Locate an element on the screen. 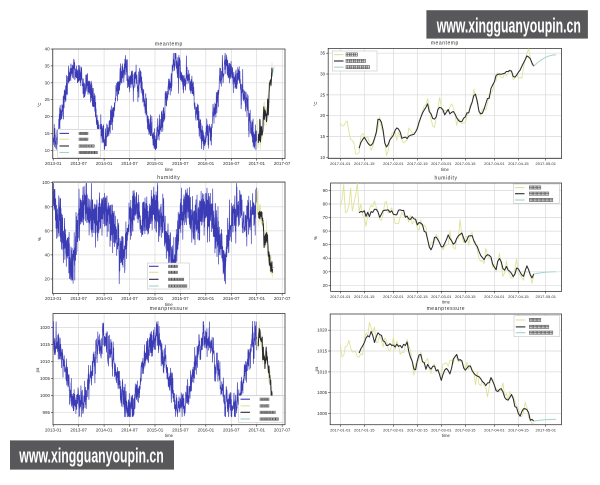 Image resolution: width=600 pixels, height=485 pixels. svg-text: 100 is located at coordinates (46, 182).